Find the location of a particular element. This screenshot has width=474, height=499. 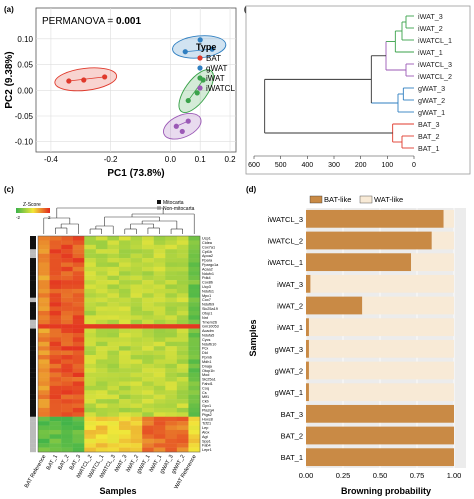

heatmap-row-label: Gpx1 is located at coordinates (206, 406).